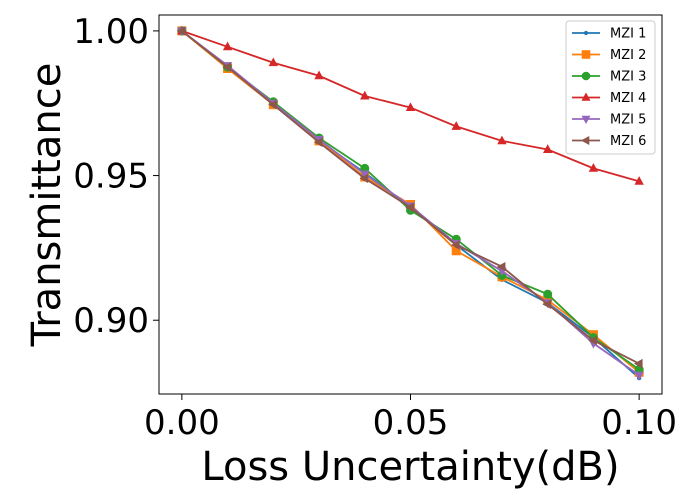 The width and height of the screenshot is (695, 503). What do you see at coordinates (609, 34) in the screenshot?
I see `legend-item: MZI 1` at bounding box center [609, 34].